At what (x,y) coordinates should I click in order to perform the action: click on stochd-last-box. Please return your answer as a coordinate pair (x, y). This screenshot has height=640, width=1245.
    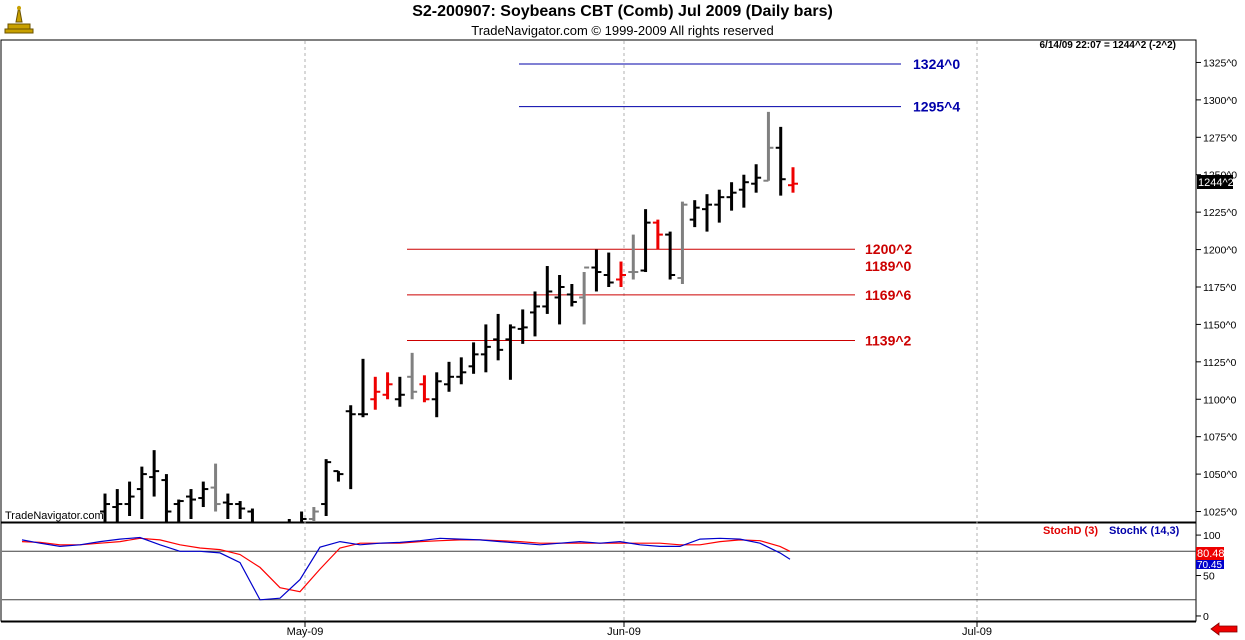
    Looking at the image, I should click on (1210, 553).